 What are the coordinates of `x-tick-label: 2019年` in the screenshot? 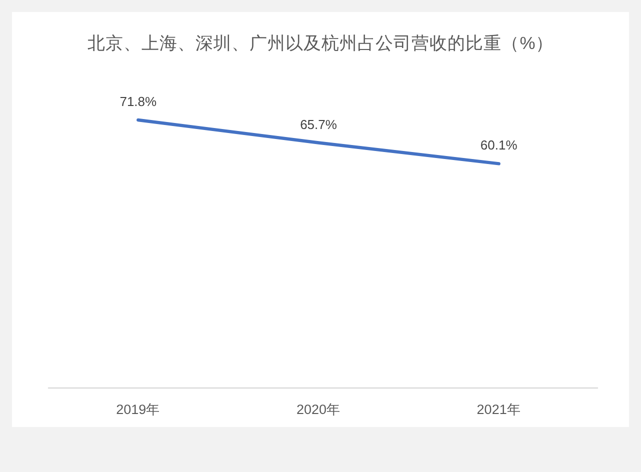 It's located at (138, 409).